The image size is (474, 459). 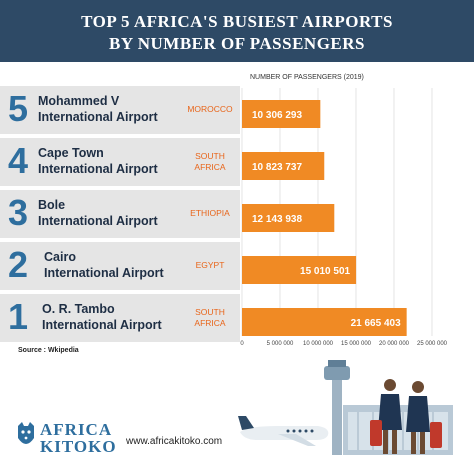 What do you see at coordinates (242, 344) in the screenshot?
I see `x-tick-label: 0` at bounding box center [242, 344].